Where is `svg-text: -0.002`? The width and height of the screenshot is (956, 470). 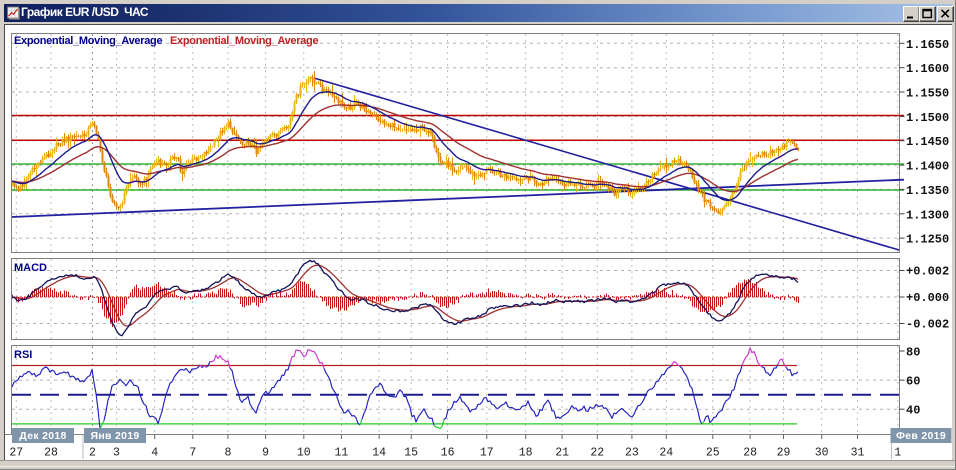 svg-text: -0.002 is located at coordinates (927, 325).